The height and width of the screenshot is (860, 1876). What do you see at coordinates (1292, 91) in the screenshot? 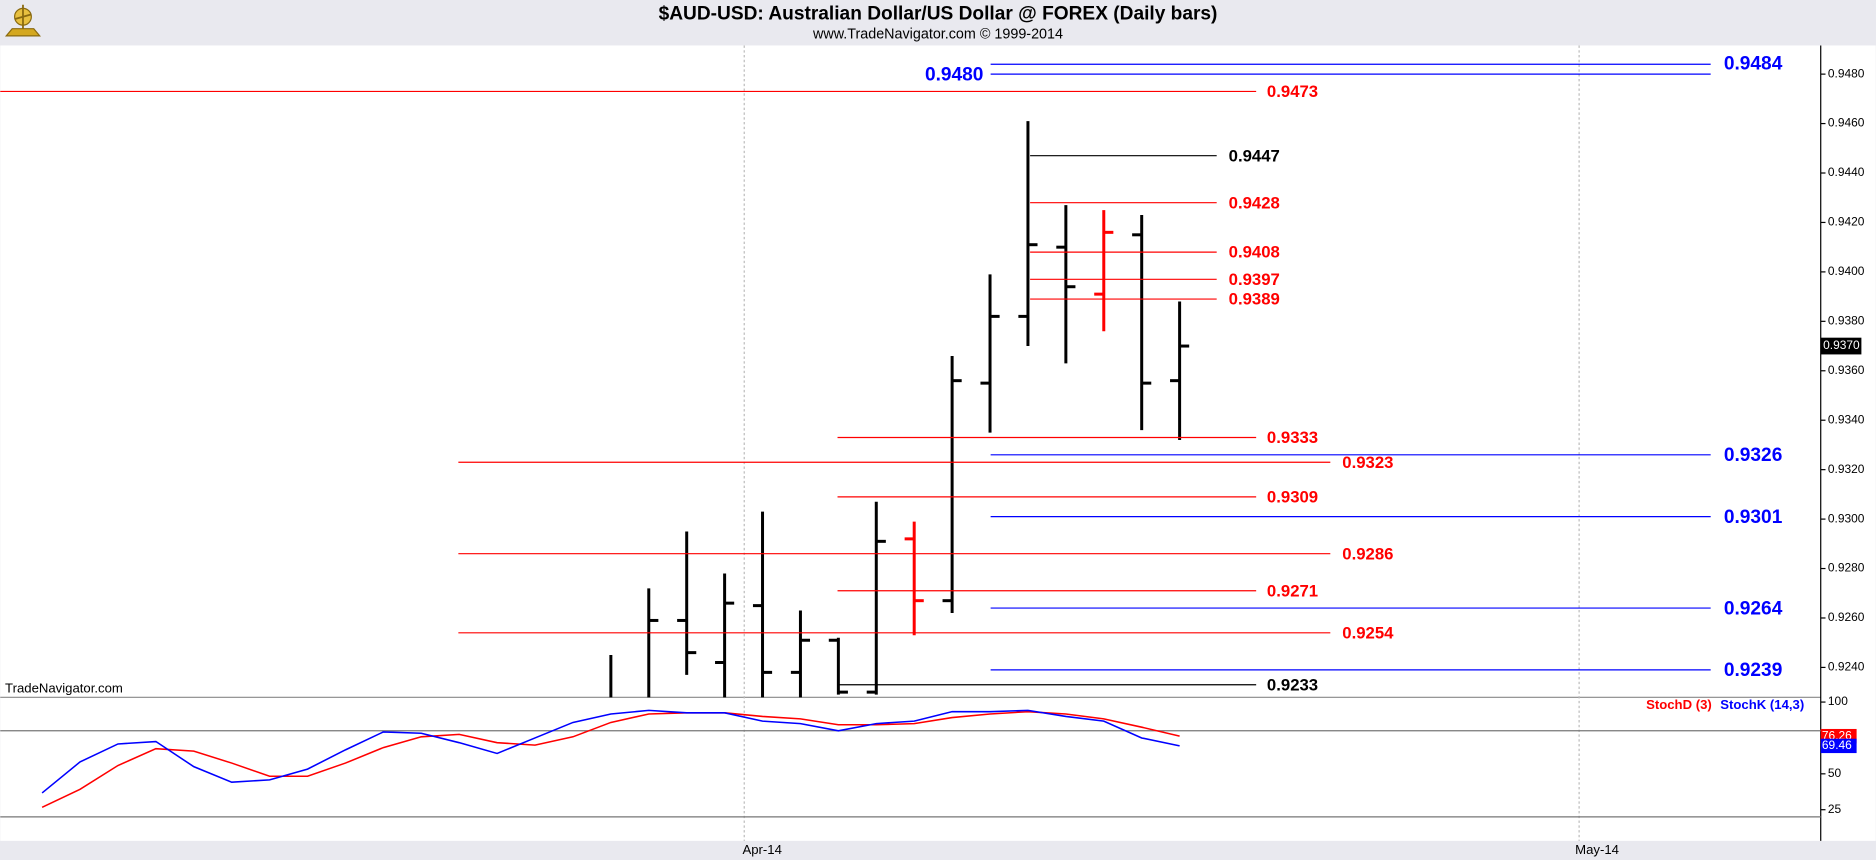
I see `level-label: 0.9473` at bounding box center [1292, 91].